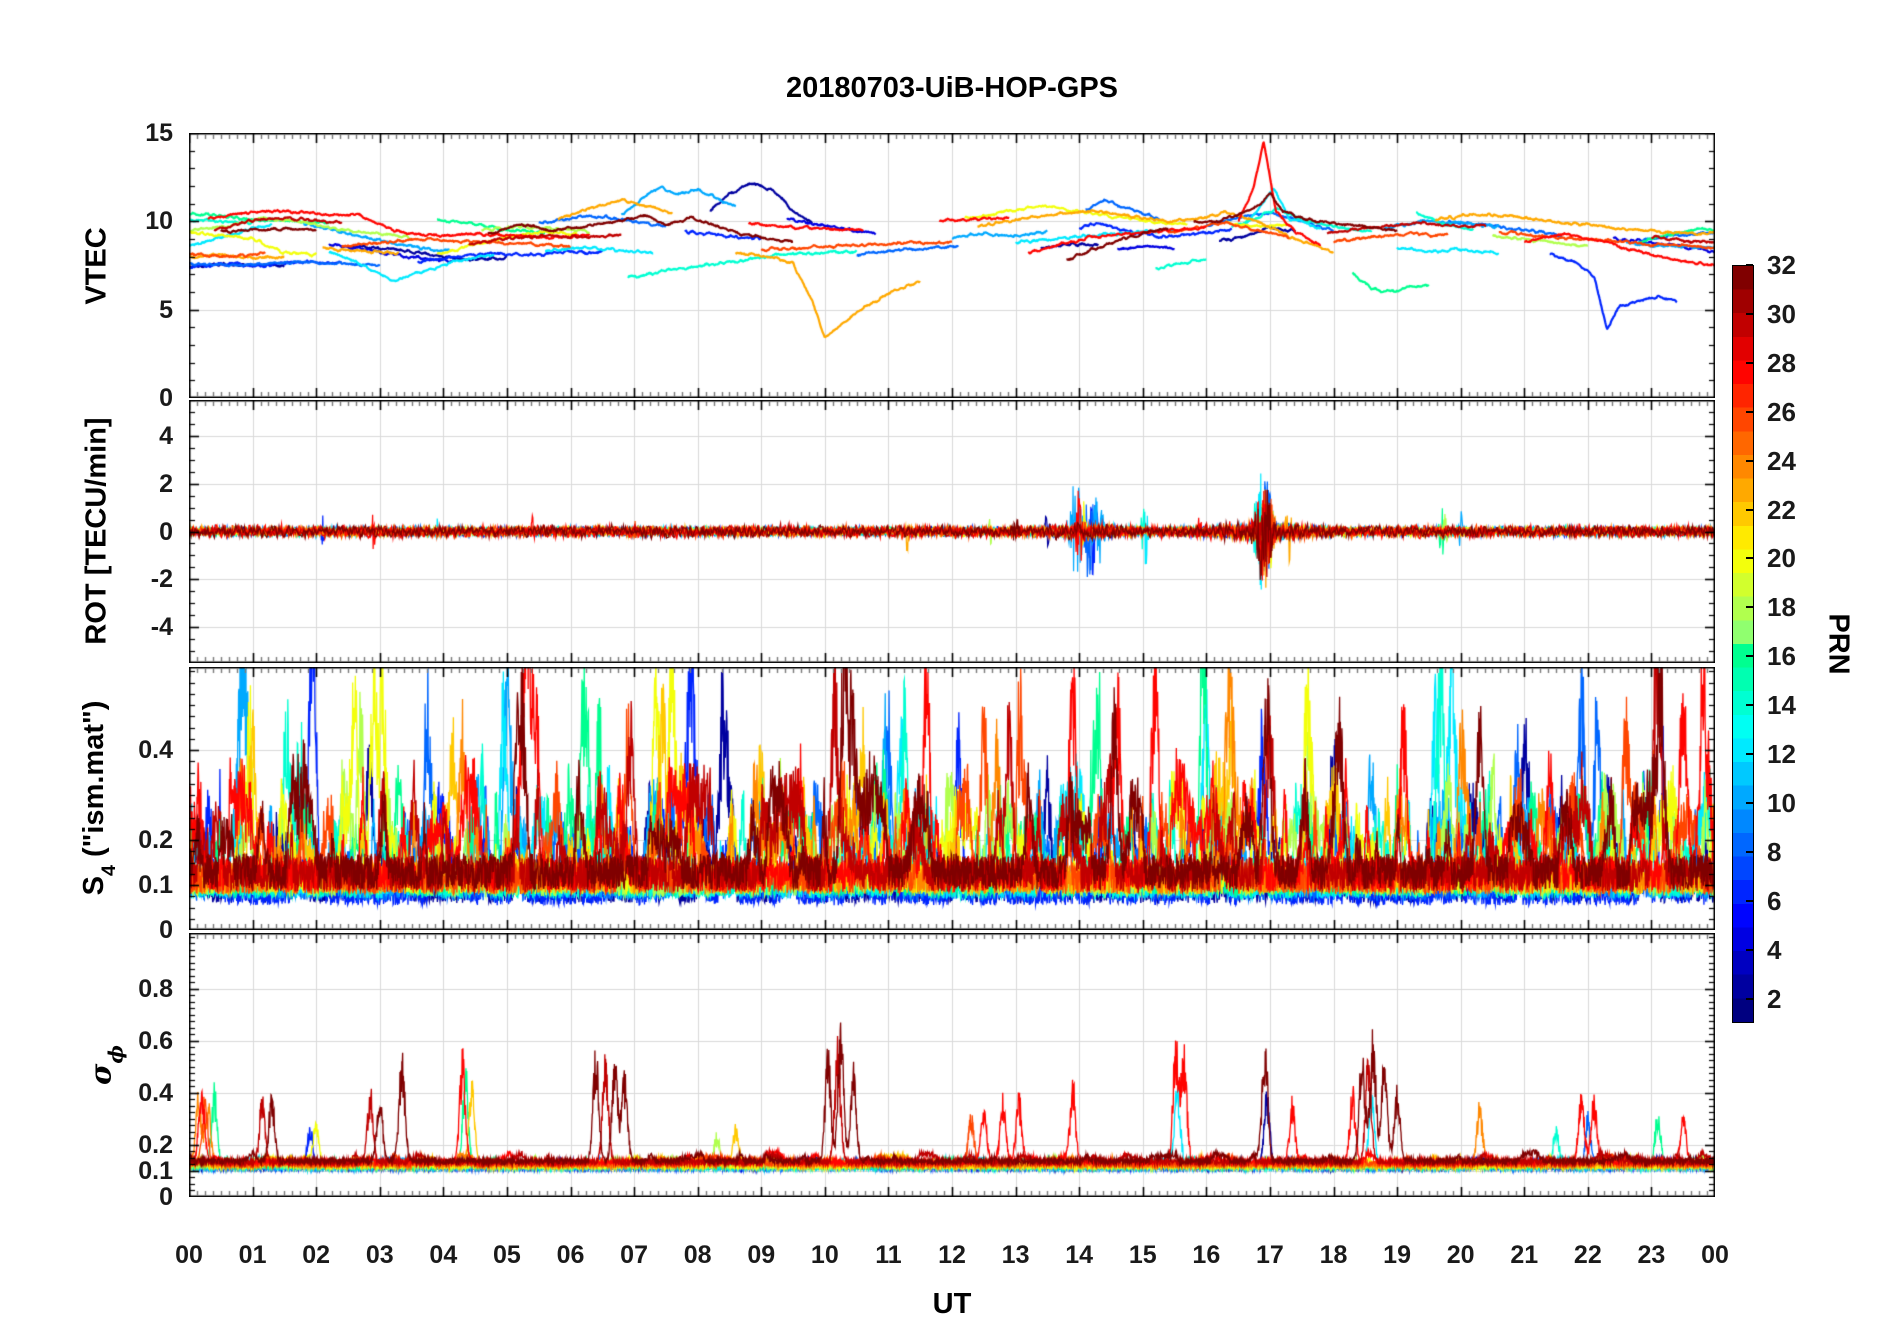  I want to click on colorbar-tick-label: 26, so click(1781, 411).